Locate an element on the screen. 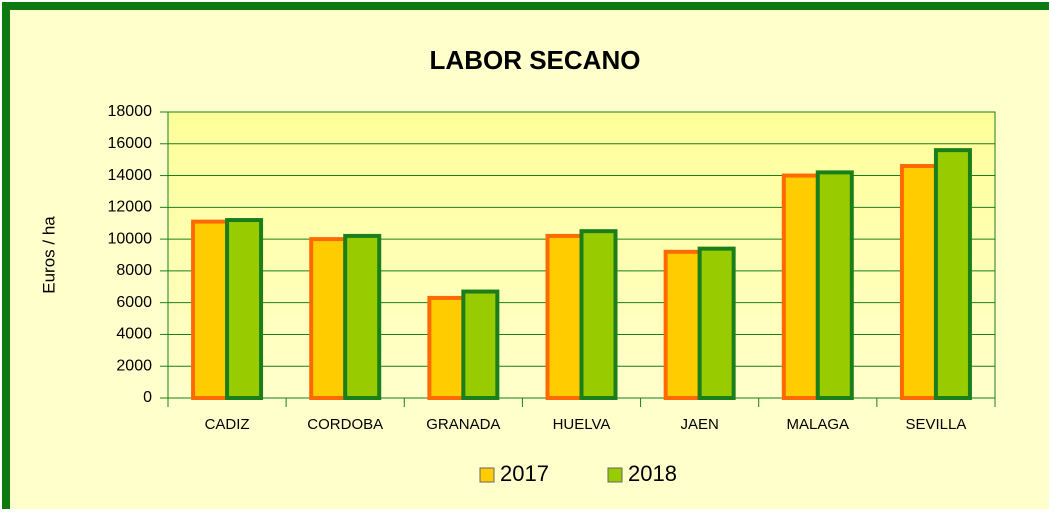  x-tick-label: CADIZ is located at coordinates (227, 424).